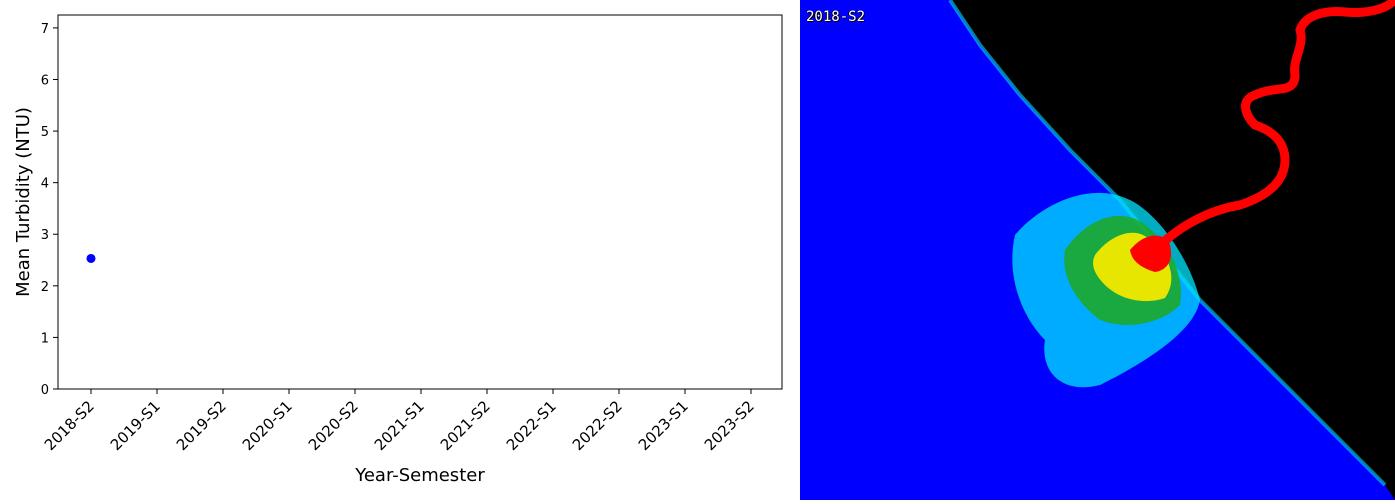 This screenshot has height=504, width=1395. What do you see at coordinates (49, 210) in the screenshot?
I see `y-axis: 0 1 2 3 4 5 6 7` at bounding box center [49, 210].